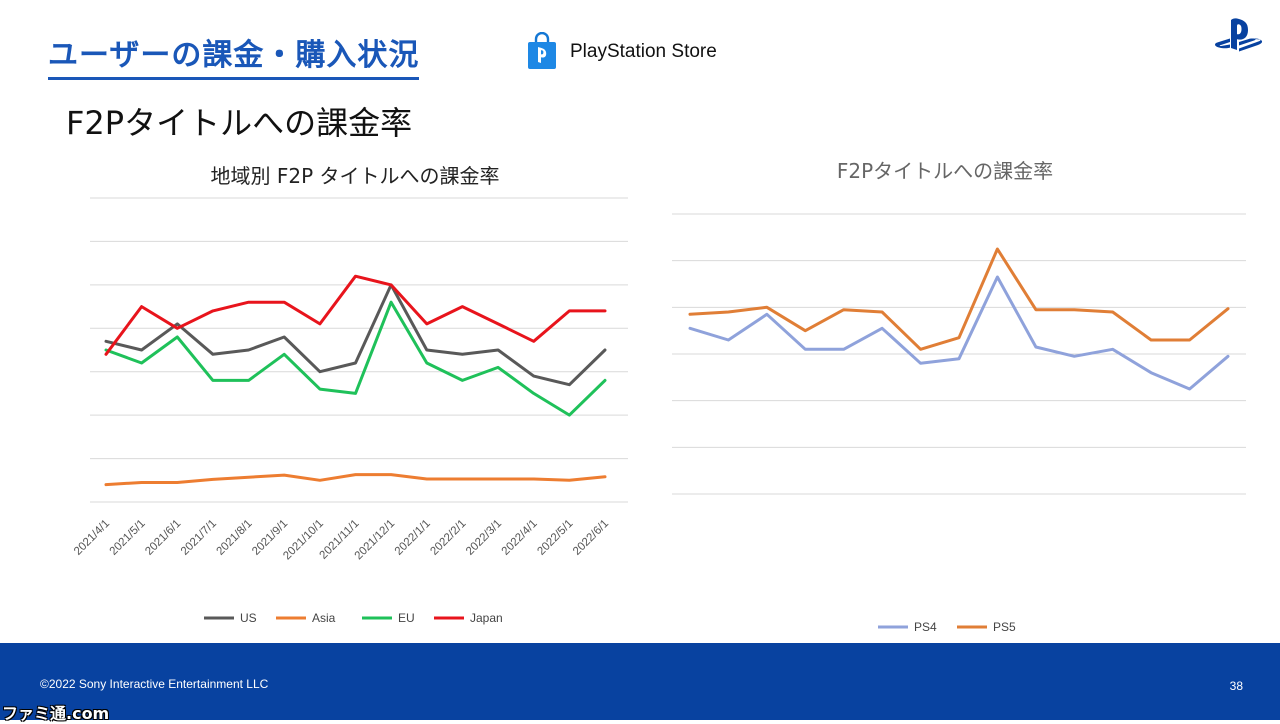 This screenshot has height=724, width=1280. I want to click on regional-chart-legend: US Asia EU Japan, so click(353, 618).